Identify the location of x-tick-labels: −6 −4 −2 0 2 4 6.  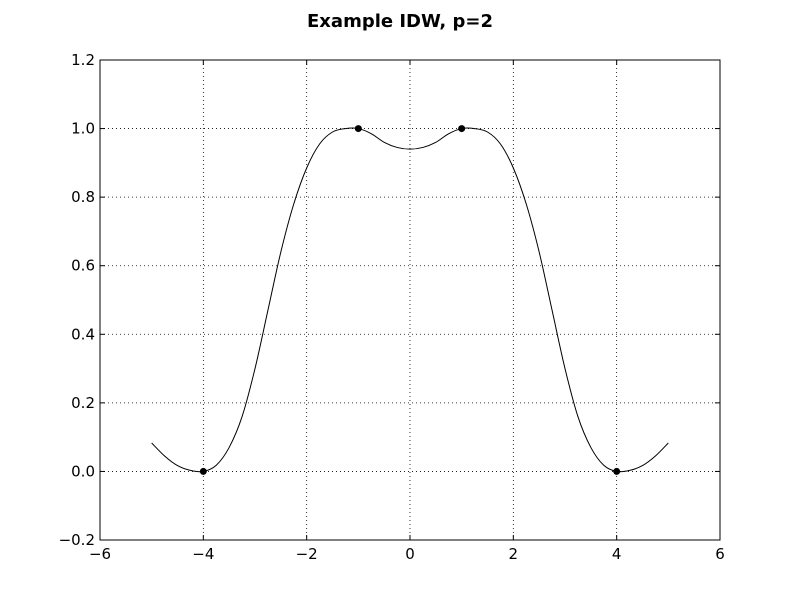
(407, 554).